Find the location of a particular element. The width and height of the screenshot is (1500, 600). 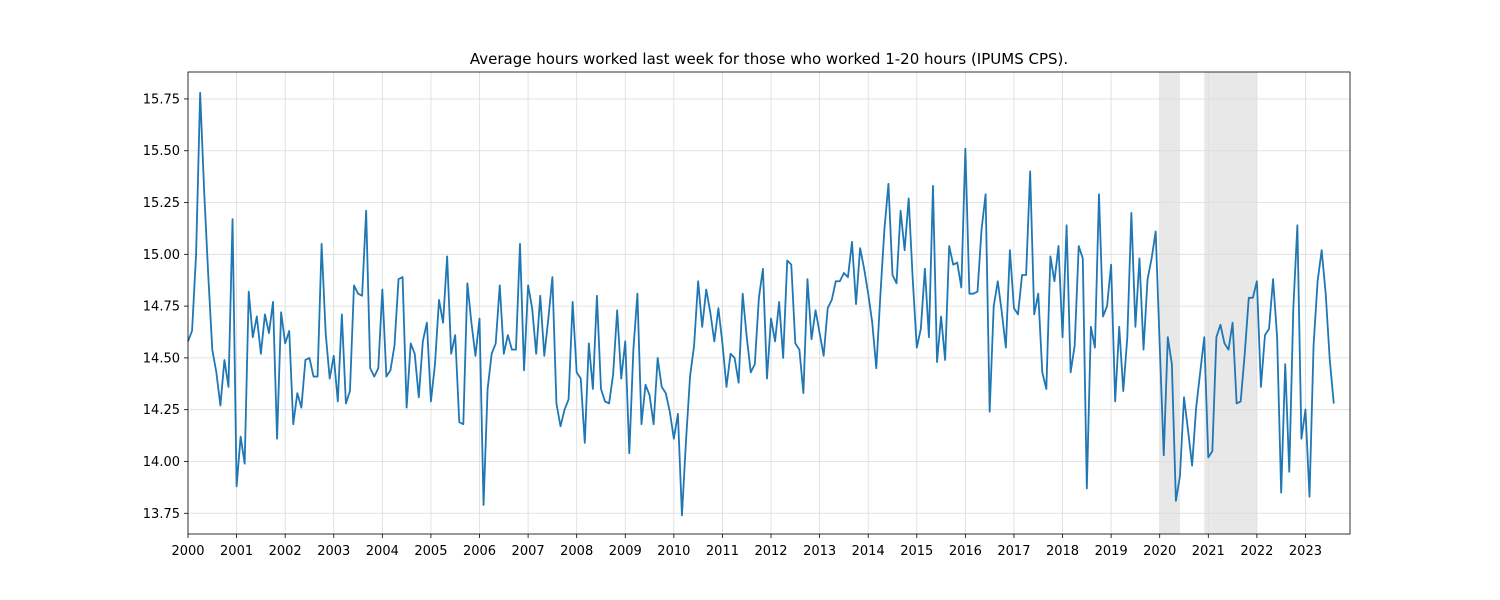

x-tick-label: 2007 is located at coordinates (528, 551).